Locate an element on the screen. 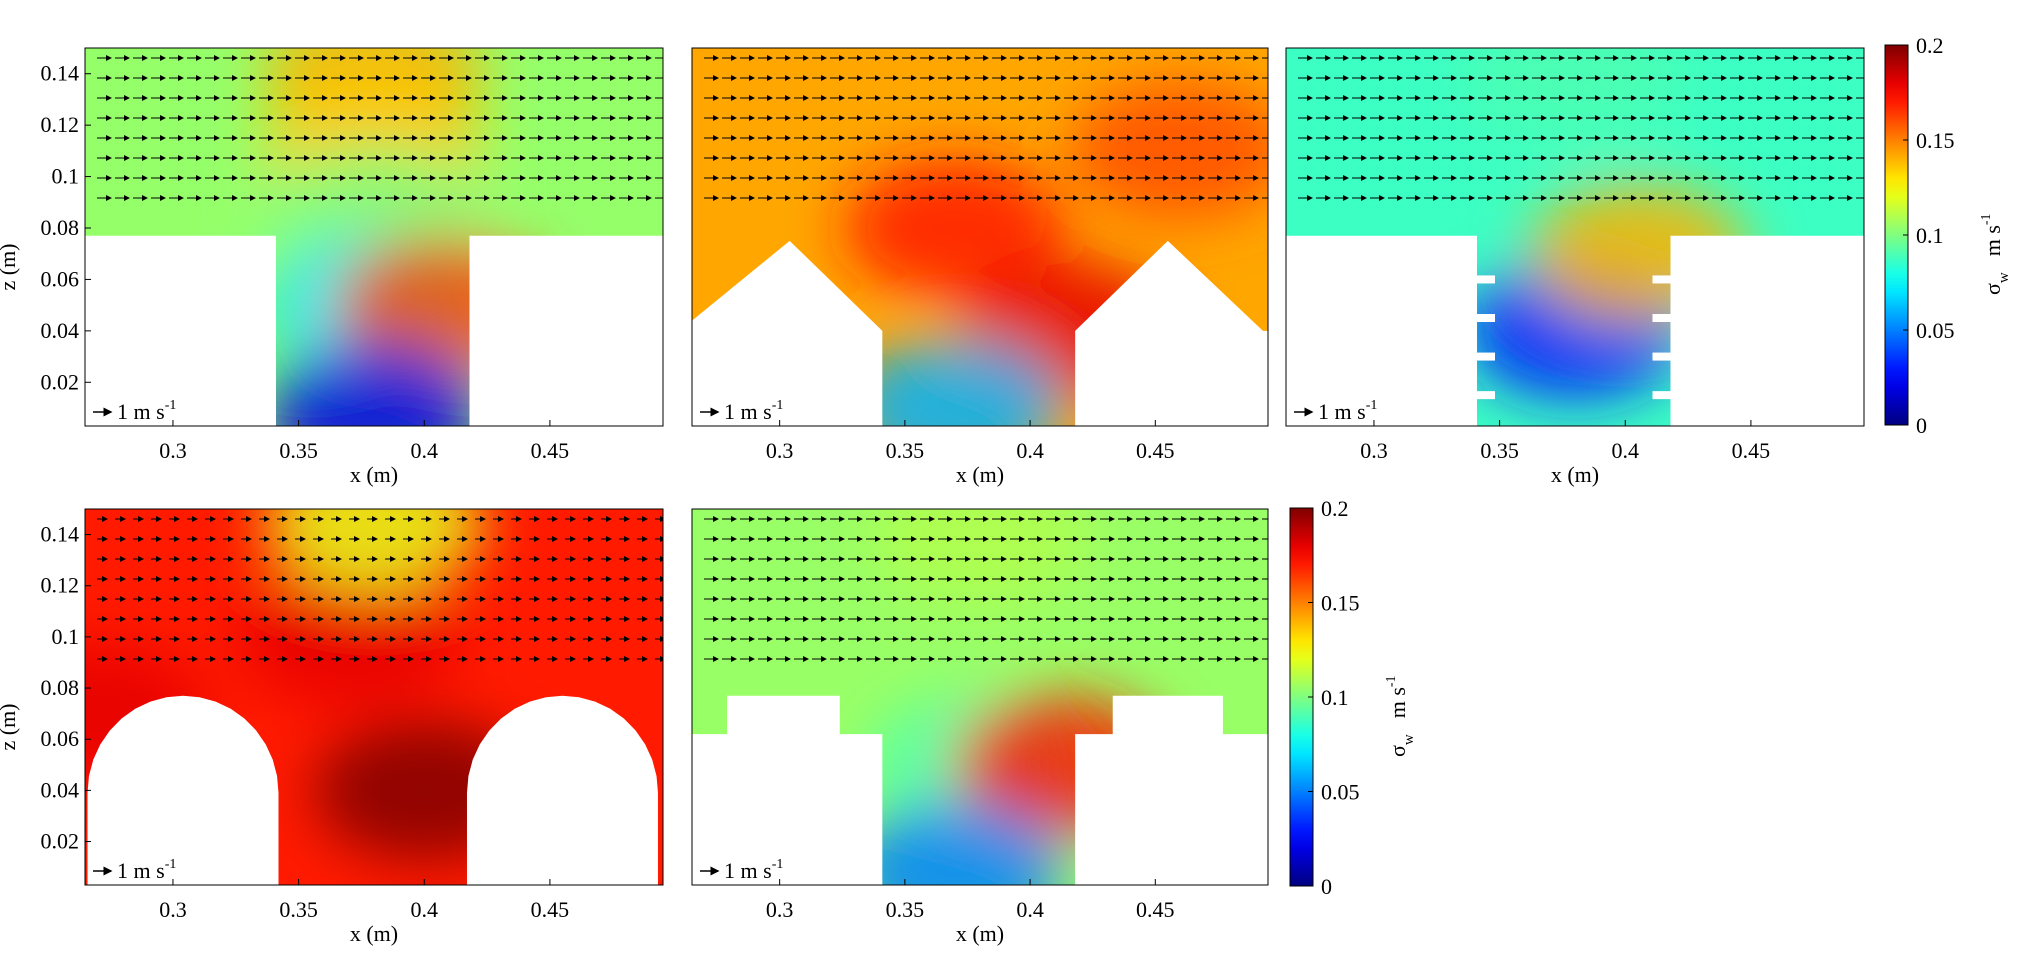 The image size is (2018, 958). panel-2: 0.3 0.35 0.4 0.45 x (m) 1 m s-1 is located at coordinates (980, 267).